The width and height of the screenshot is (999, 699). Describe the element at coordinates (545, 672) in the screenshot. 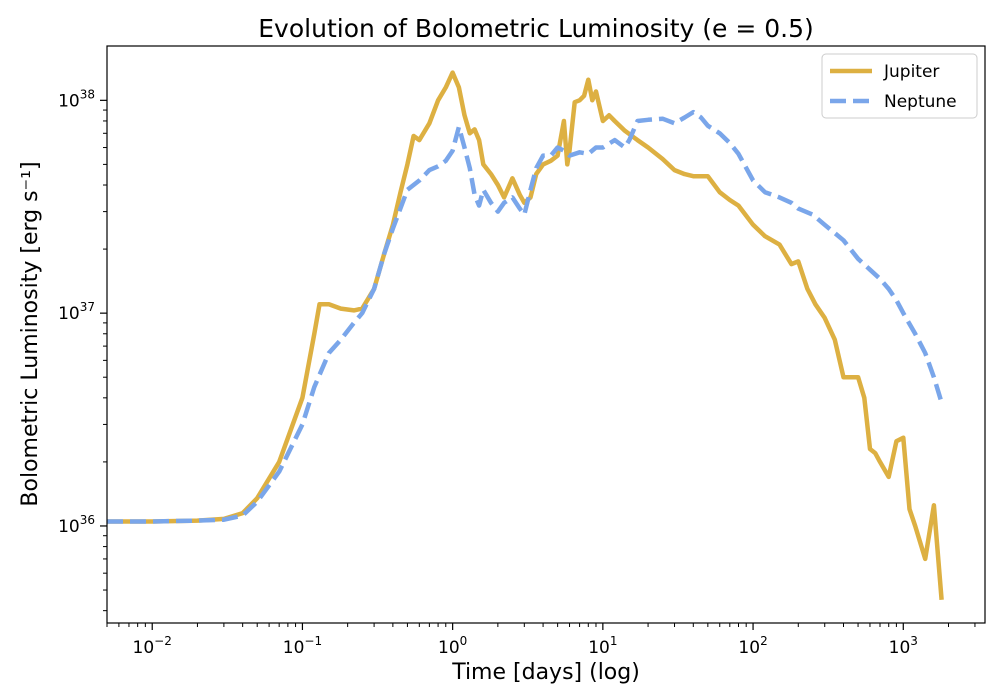

I see `x-axis-label: Time [days] (log)` at that location.